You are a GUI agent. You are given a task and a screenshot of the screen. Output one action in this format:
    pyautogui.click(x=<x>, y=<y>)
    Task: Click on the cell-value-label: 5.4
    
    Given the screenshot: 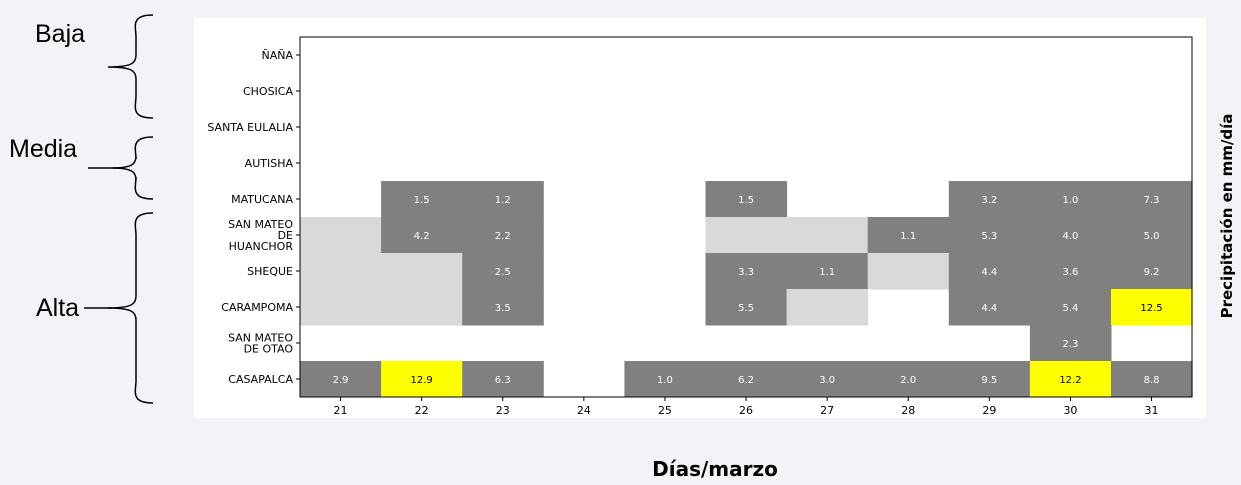 What is the action you would take?
    pyautogui.click(x=1070, y=308)
    